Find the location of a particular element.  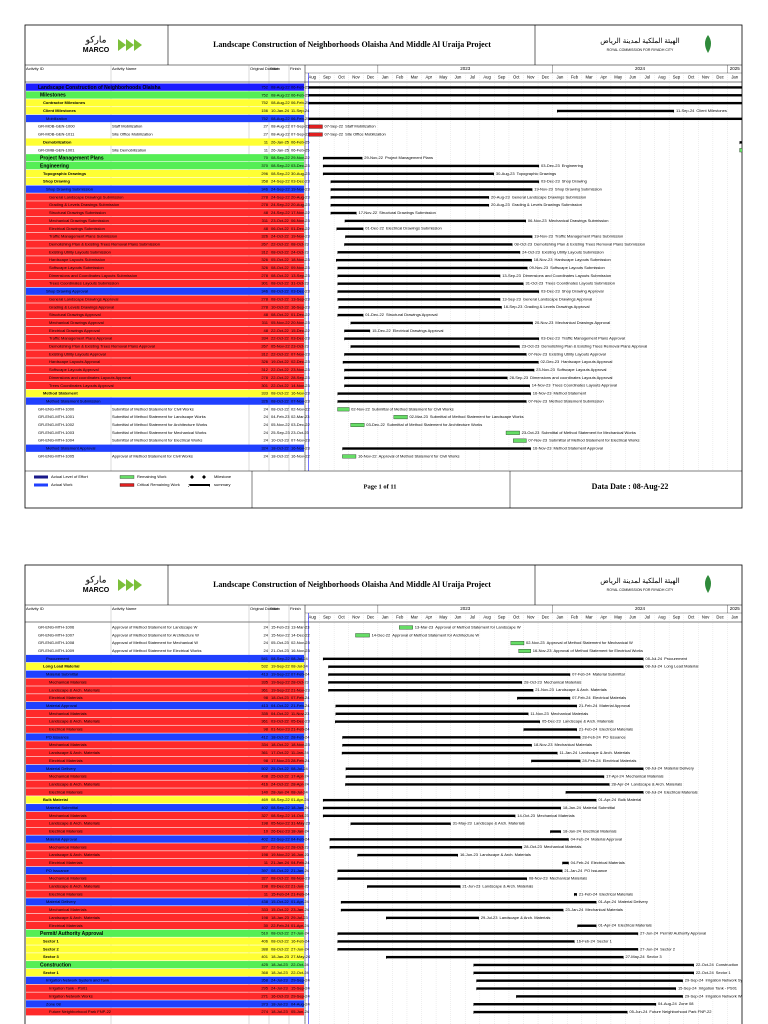

bar-label-date: 21-Feb-24 is located at coordinates (588, 893).